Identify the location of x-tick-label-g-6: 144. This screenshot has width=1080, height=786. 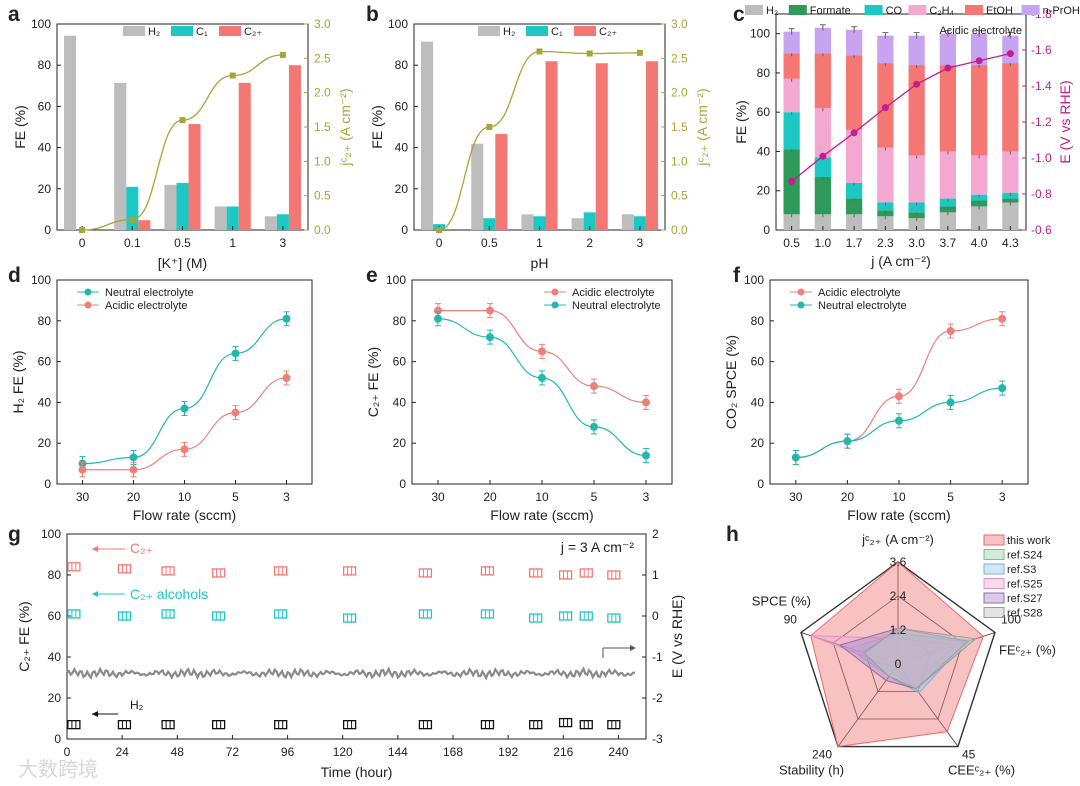
(398, 752).